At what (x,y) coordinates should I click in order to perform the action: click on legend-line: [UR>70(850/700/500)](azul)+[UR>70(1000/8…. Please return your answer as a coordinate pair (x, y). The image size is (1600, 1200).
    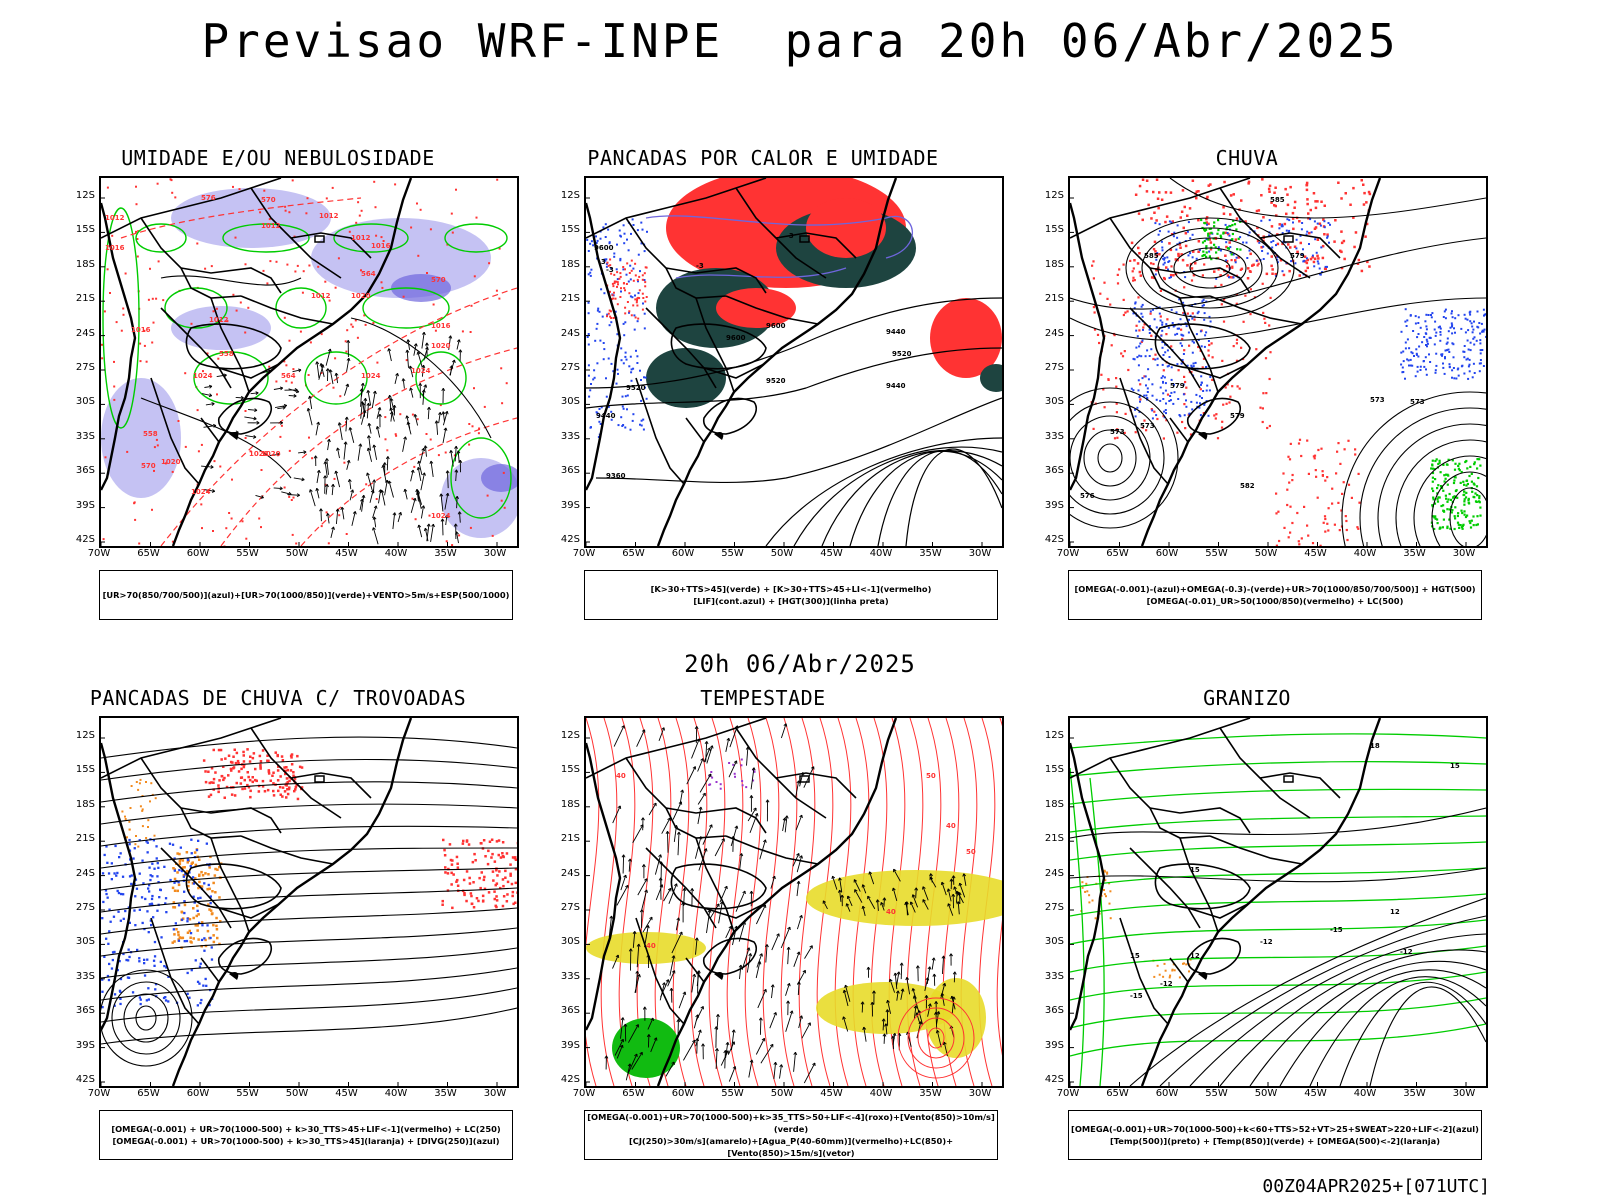
    Looking at the image, I should click on (306, 595).